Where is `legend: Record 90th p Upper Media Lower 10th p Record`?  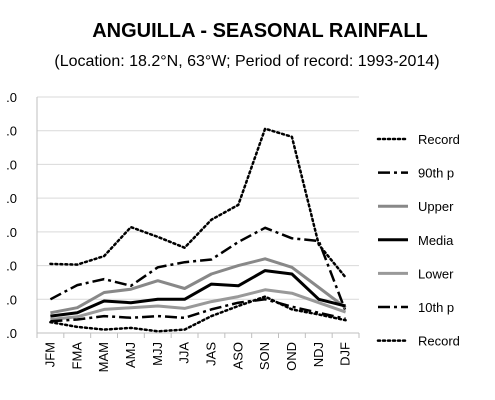 legend: Record 90th p Upper Media Lower 10th p Record is located at coordinates (418, 240).